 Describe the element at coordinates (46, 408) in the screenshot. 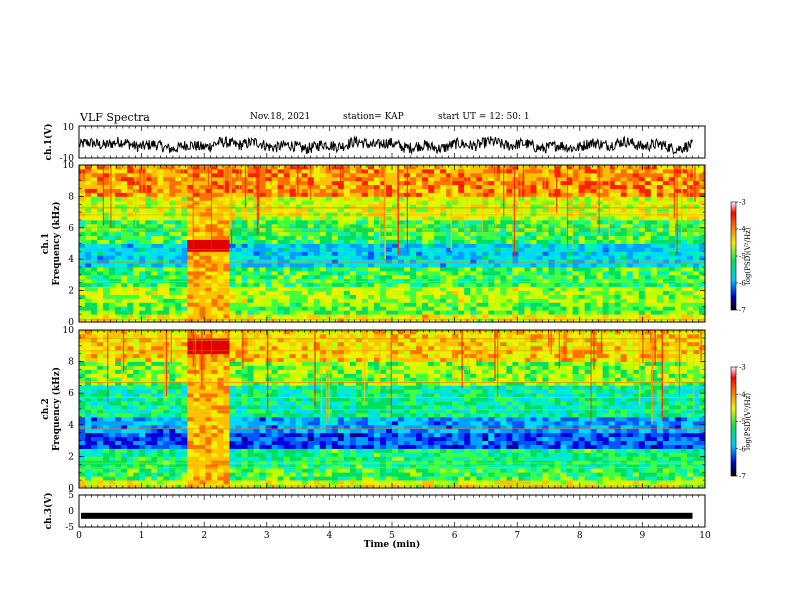

I see `spec2-ylabel-channel: ch.2` at that location.